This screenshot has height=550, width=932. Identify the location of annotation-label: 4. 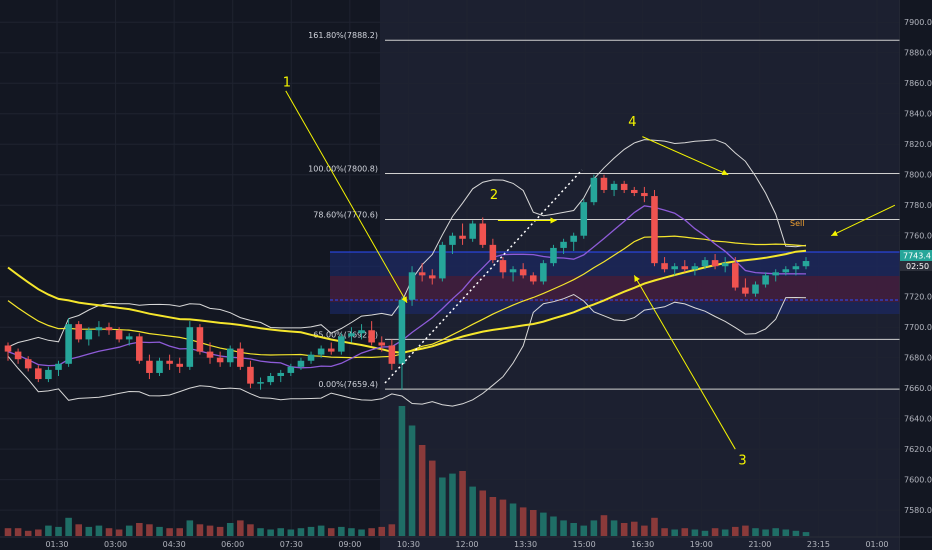
(632, 122).